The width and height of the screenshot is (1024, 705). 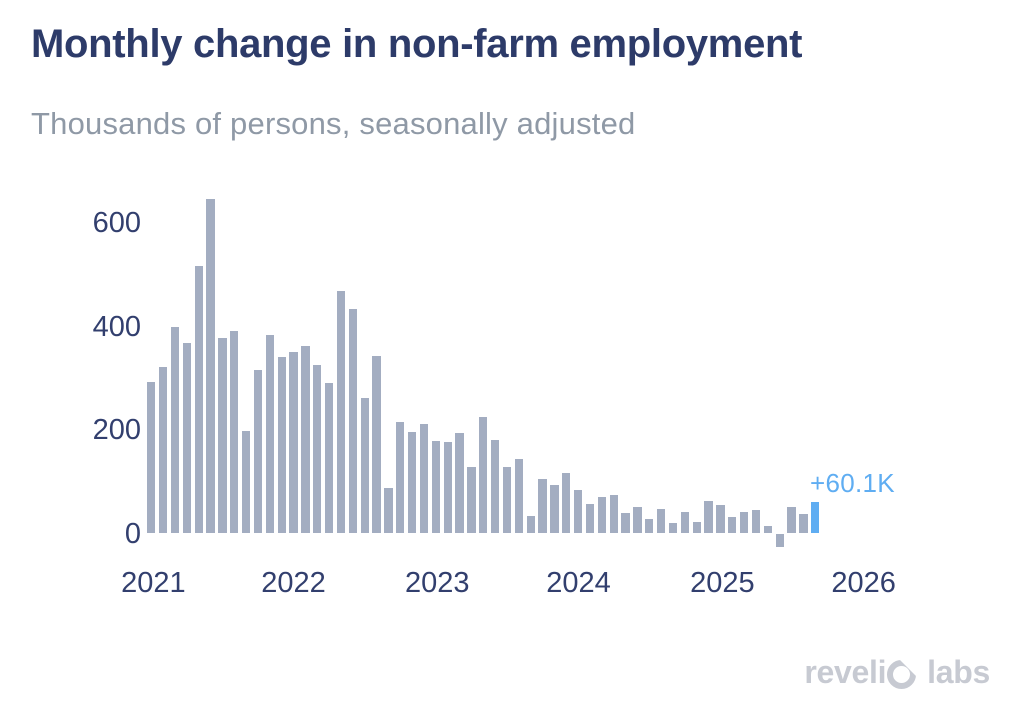 I want to click on logo-text-labs: labs, so click(x=958, y=672).